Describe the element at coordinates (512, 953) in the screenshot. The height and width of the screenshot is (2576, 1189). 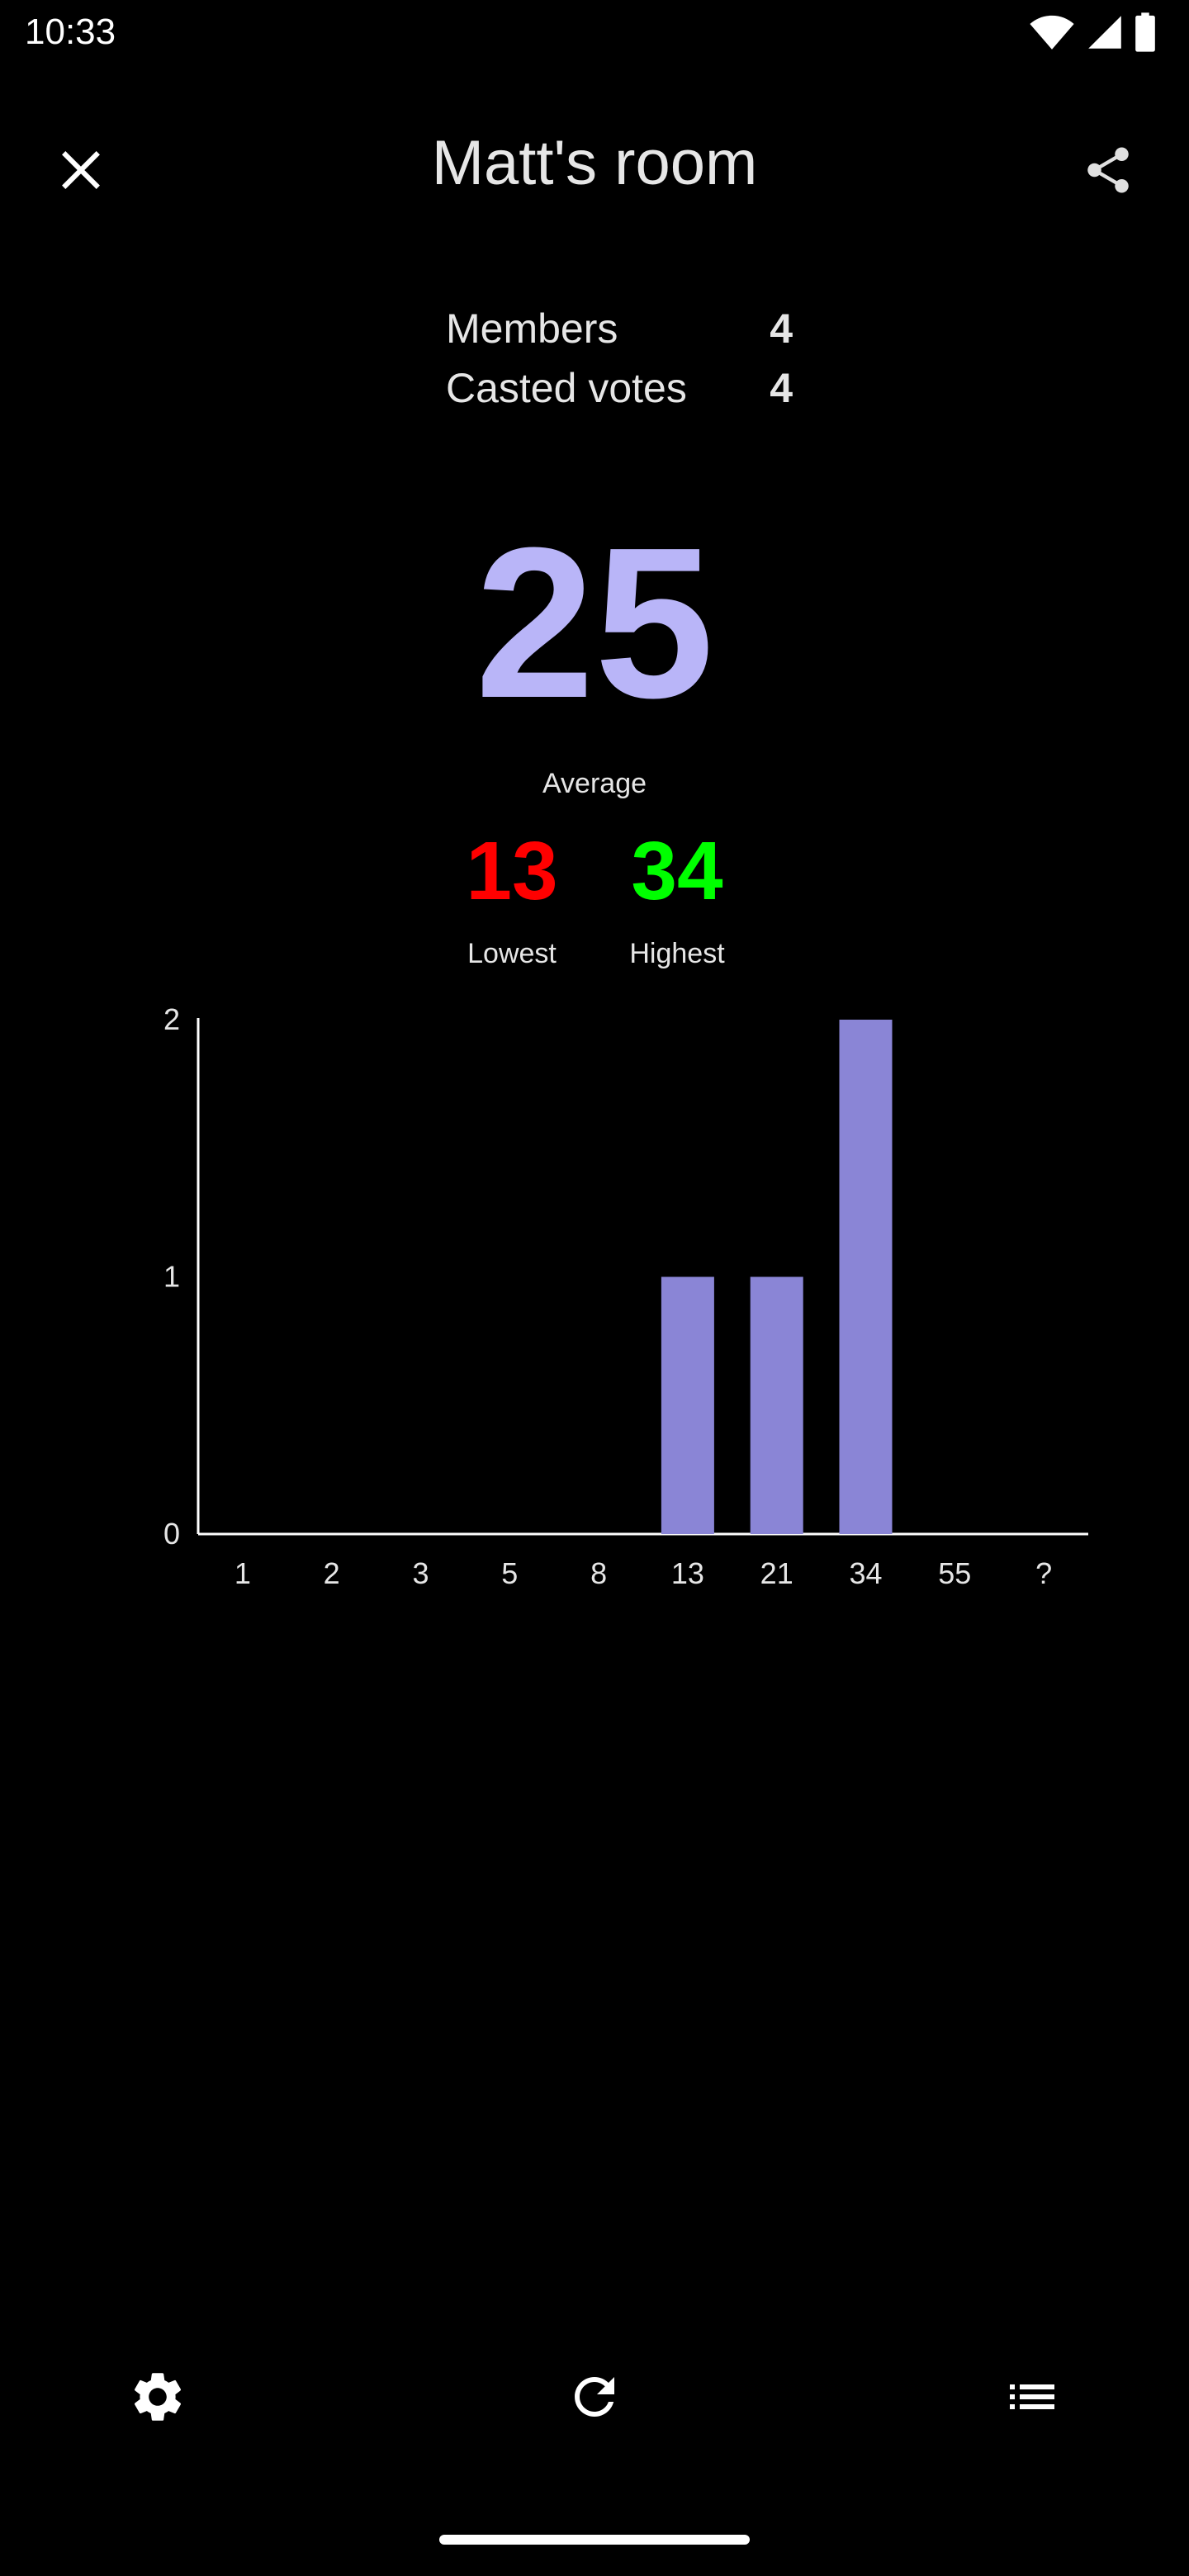
I see `lowest-label: Lowest` at that location.